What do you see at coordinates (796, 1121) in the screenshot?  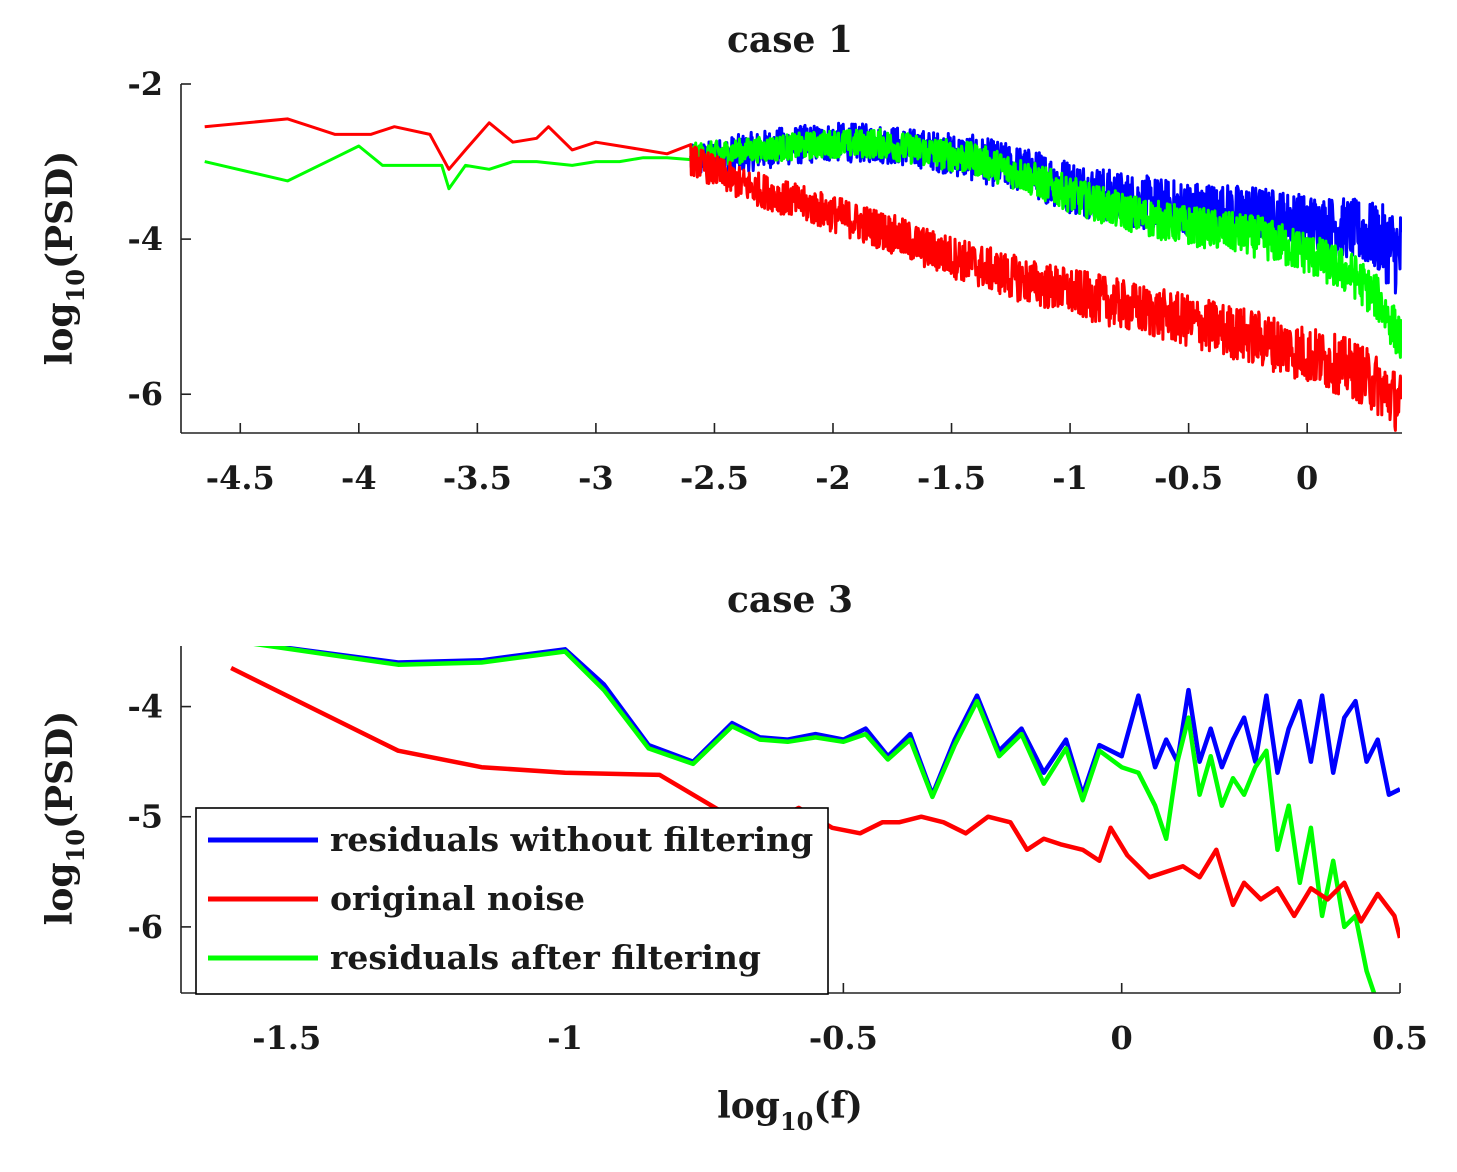 I see `x-axis-label-subscript: 10` at bounding box center [796, 1121].